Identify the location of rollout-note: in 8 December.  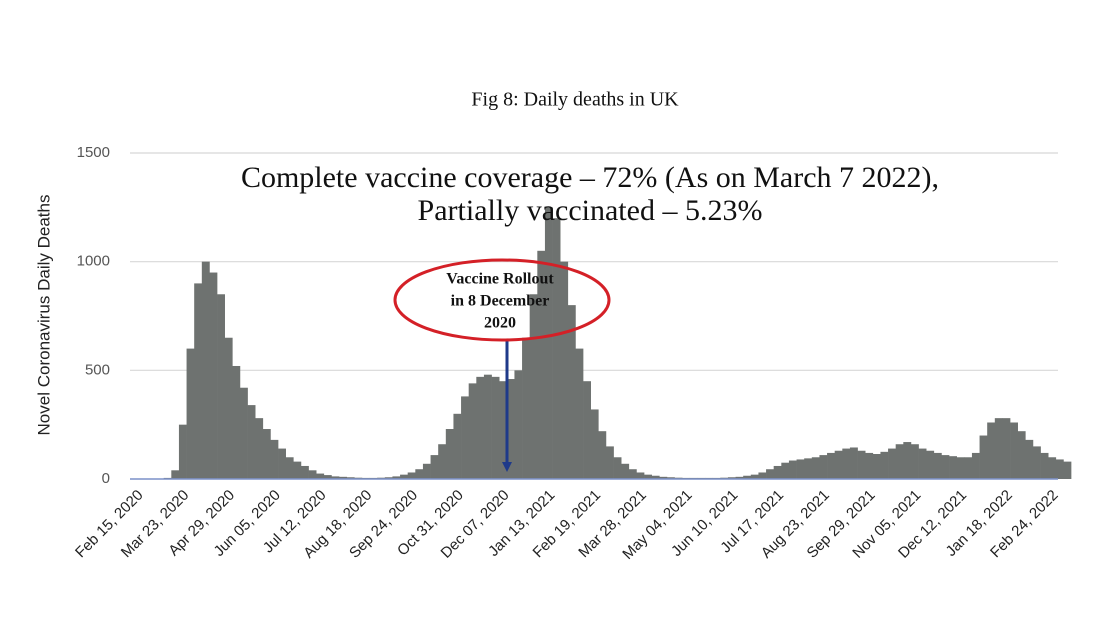
(500, 301).